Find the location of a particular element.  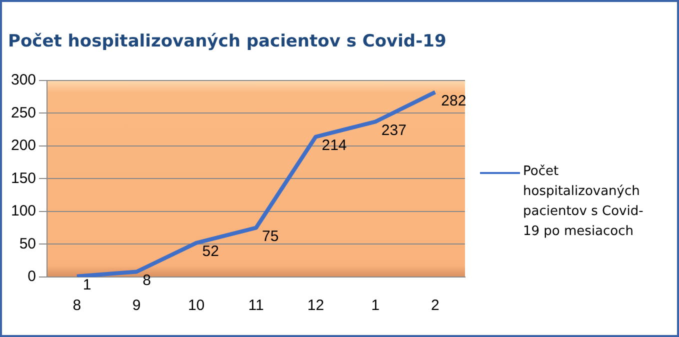

x-tick-label: 8 is located at coordinates (77, 305).